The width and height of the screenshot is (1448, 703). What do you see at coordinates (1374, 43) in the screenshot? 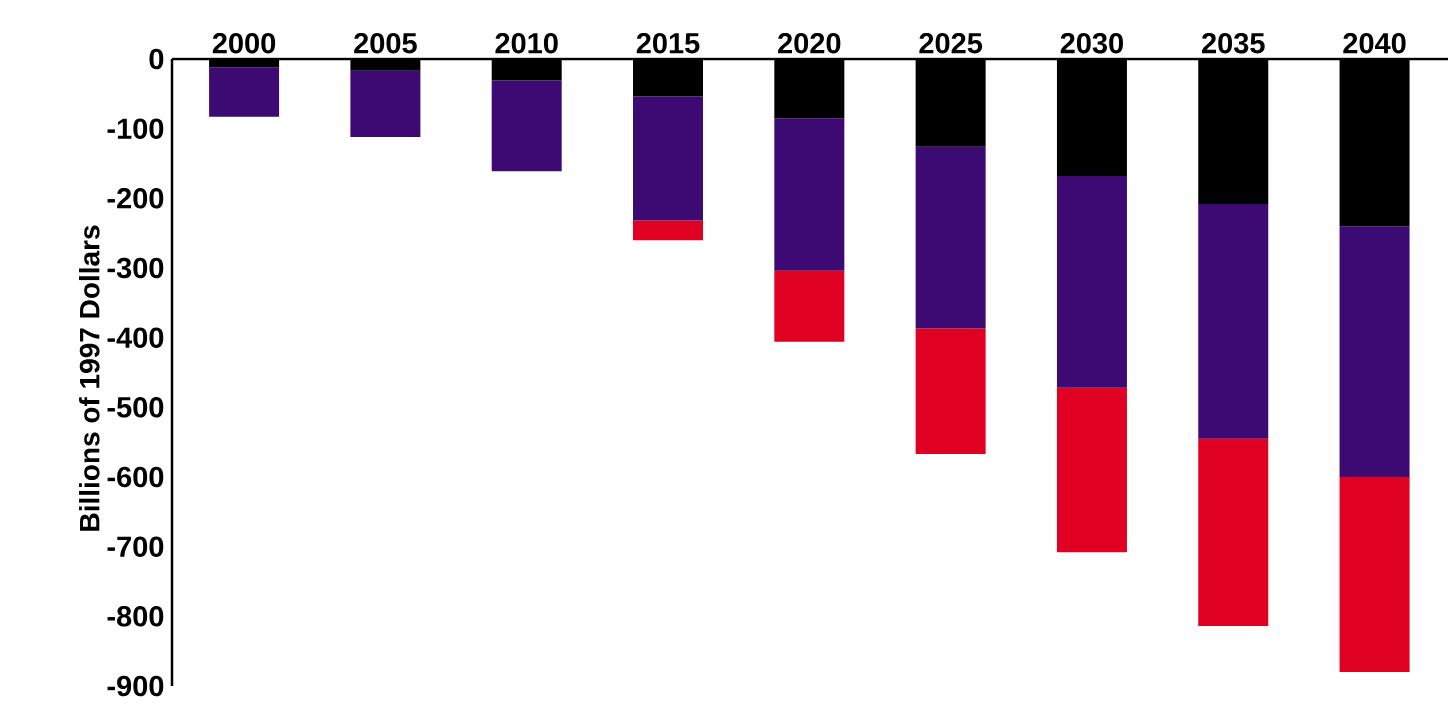
I see `x-tick-label: 2040` at bounding box center [1374, 43].